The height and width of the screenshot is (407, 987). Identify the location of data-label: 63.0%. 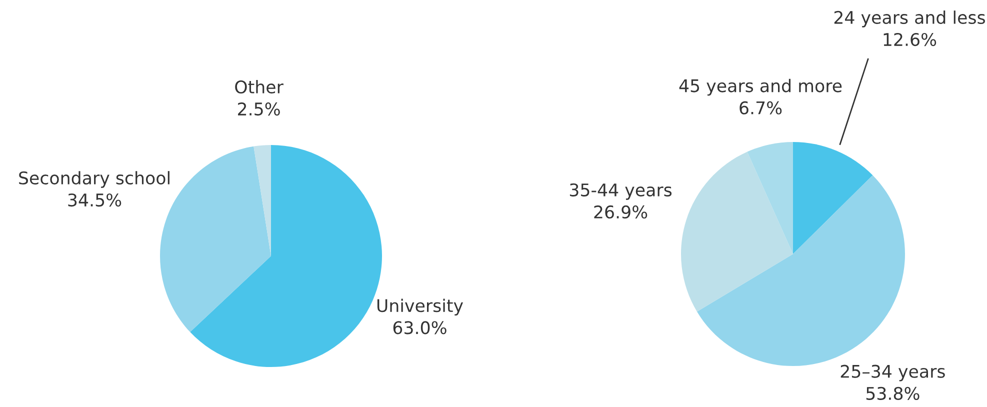
(419, 327).